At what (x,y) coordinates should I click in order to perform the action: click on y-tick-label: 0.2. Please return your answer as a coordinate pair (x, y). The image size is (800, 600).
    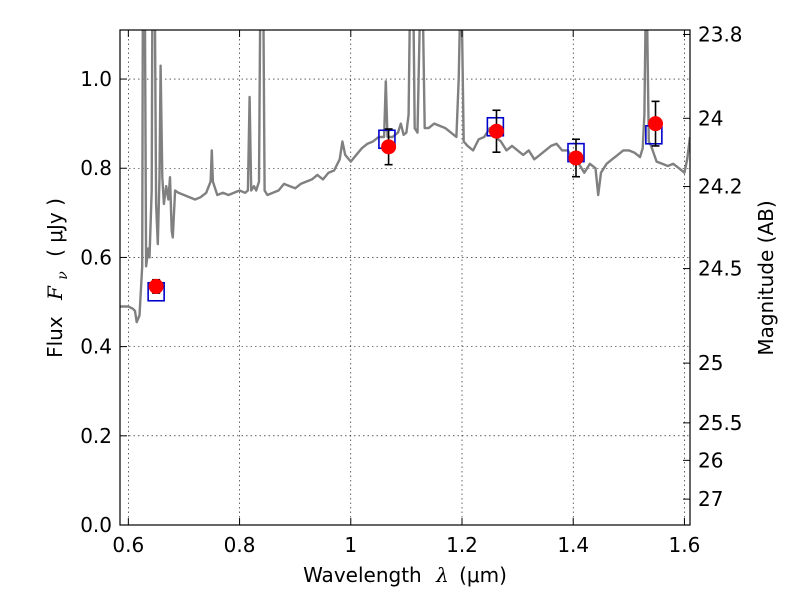
    Looking at the image, I should click on (96, 436).